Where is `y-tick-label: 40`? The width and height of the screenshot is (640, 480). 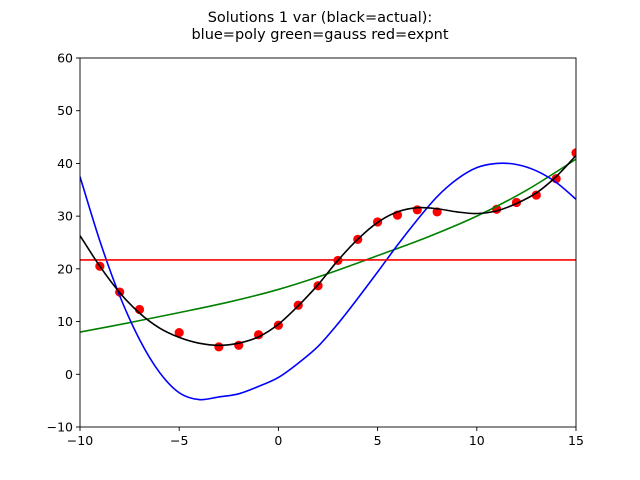 y-tick-label: 40 is located at coordinates (65, 163).